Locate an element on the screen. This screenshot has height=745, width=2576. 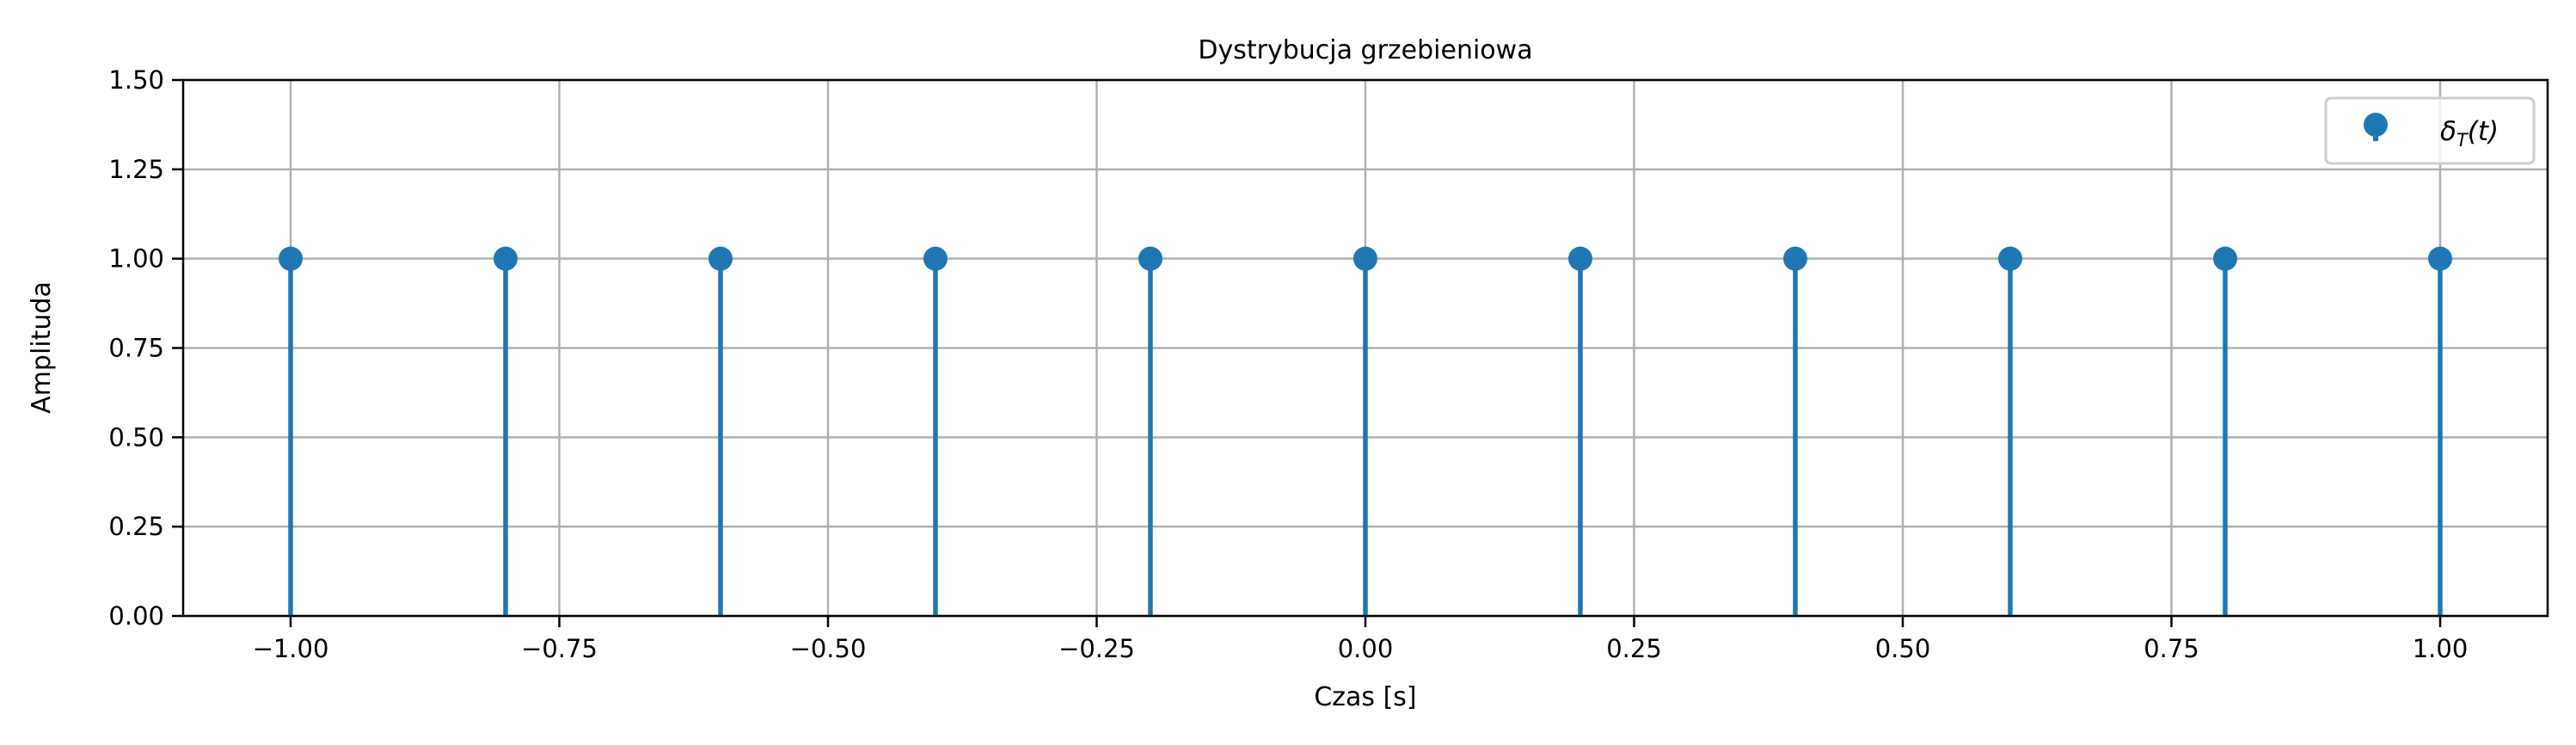
x-tick-label: 0.00 is located at coordinates (1366, 648).